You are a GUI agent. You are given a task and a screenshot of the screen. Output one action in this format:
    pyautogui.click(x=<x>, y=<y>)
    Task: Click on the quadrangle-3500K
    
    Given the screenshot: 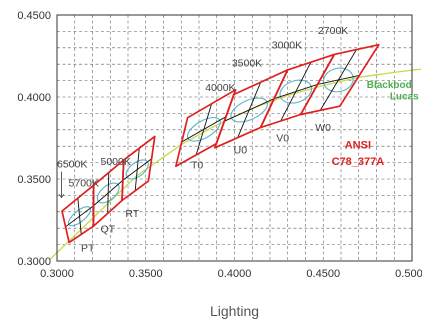 What is the action you would take?
    pyautogui.click(x=251, y=109)
    